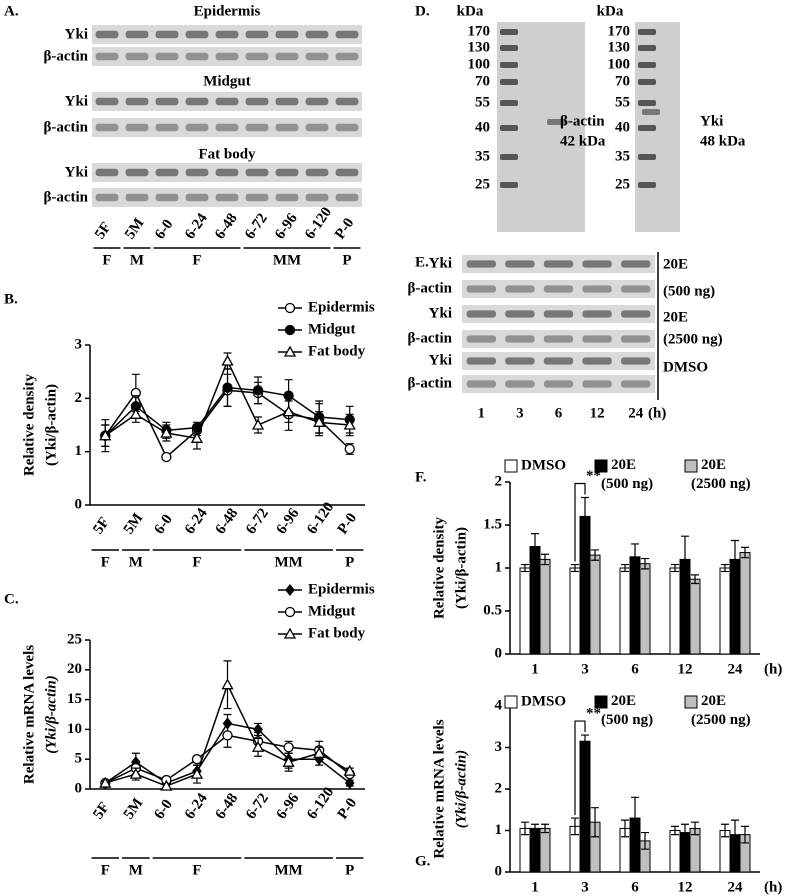  Describe the element at coordinates (499, 705) in the screenshot. I see `y-tick-label: 4` at that location.